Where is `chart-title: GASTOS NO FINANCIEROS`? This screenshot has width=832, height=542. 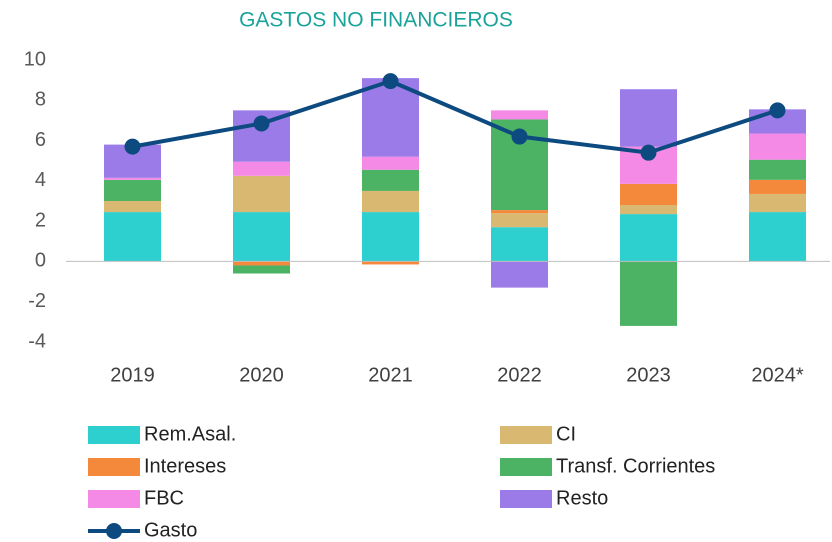
chart-title: GASTOS NO FINANCIEROS is located at coordinates (376, 20).